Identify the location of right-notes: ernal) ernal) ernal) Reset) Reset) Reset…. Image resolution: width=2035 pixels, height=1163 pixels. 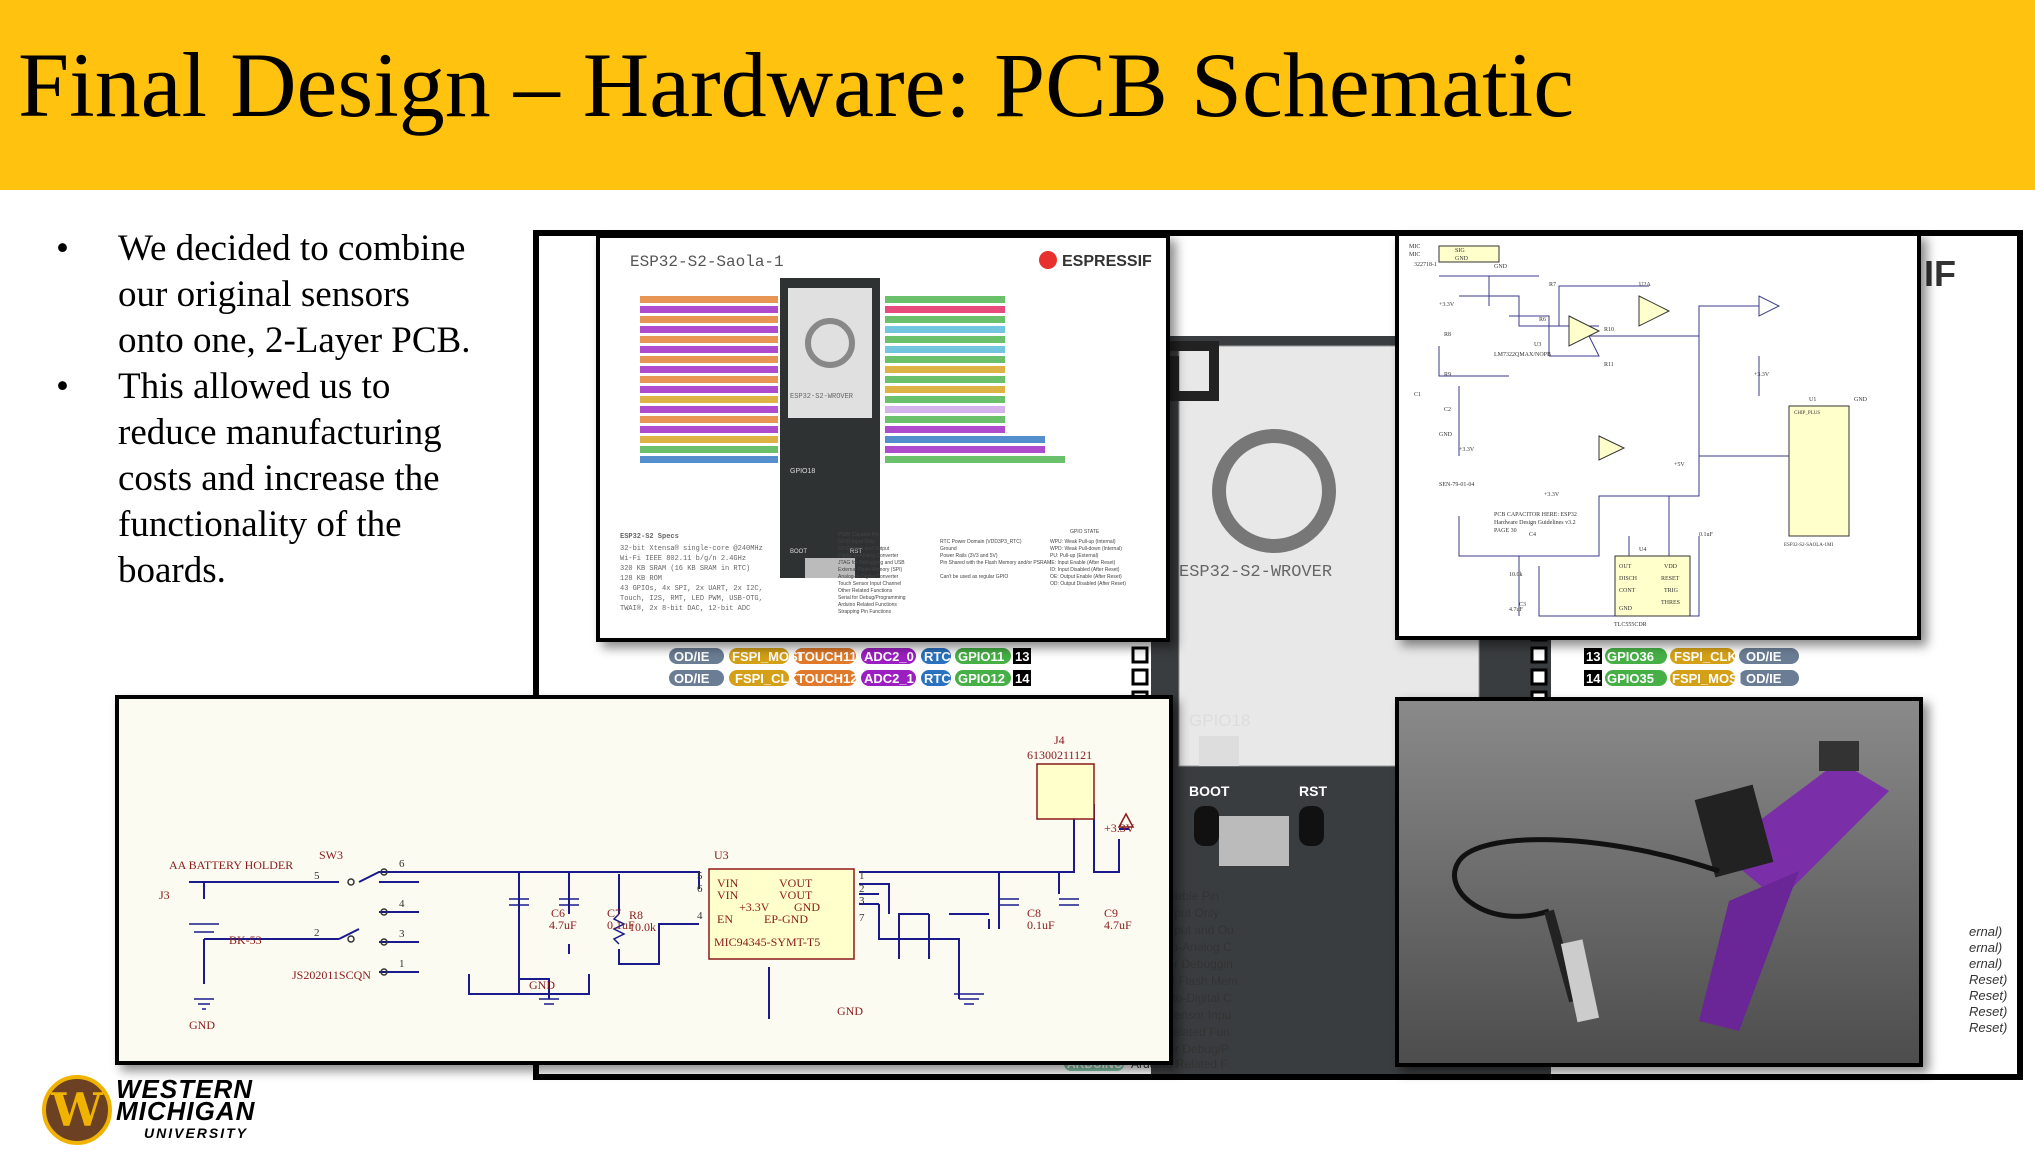
(1988, 979).